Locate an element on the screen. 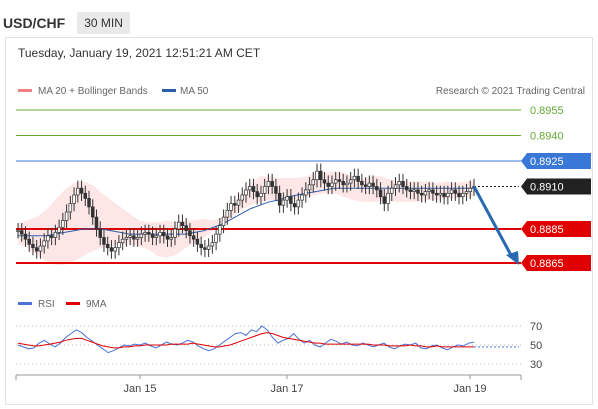 The width and height of the screenshot is (598, 409). projection-arrow is located at coordinates (495, 225).